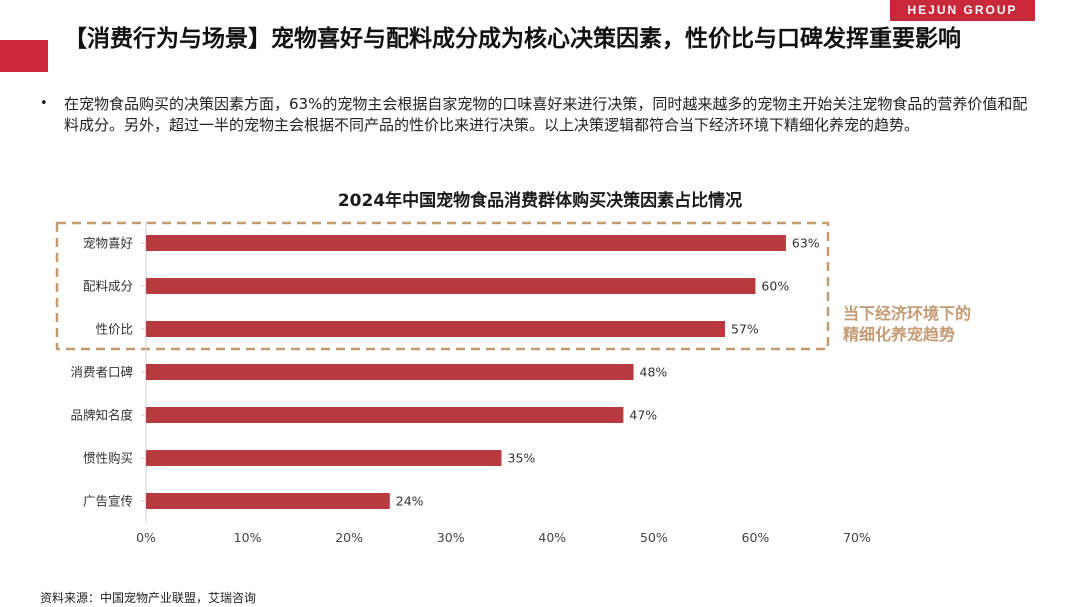 The image size is (1080, 607). Describe the element at coordinates (540, 201) in the screenshot. I see `chart-title: 2024年中国宠物食品消费群体购买决策因素占比情况` at that location.